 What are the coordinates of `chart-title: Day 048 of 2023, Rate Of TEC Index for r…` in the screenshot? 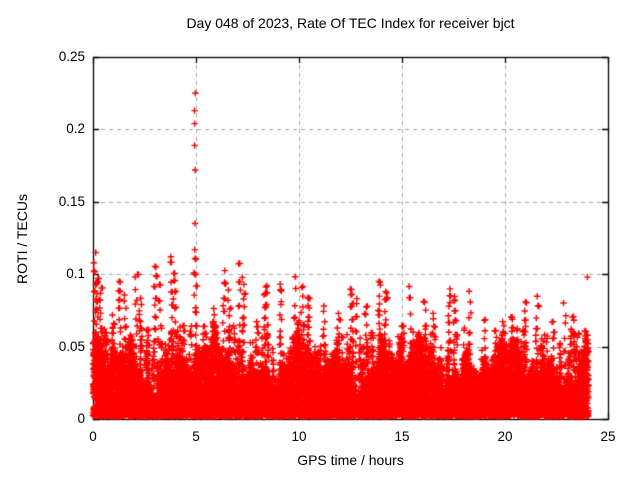 It's located at (350, 23).